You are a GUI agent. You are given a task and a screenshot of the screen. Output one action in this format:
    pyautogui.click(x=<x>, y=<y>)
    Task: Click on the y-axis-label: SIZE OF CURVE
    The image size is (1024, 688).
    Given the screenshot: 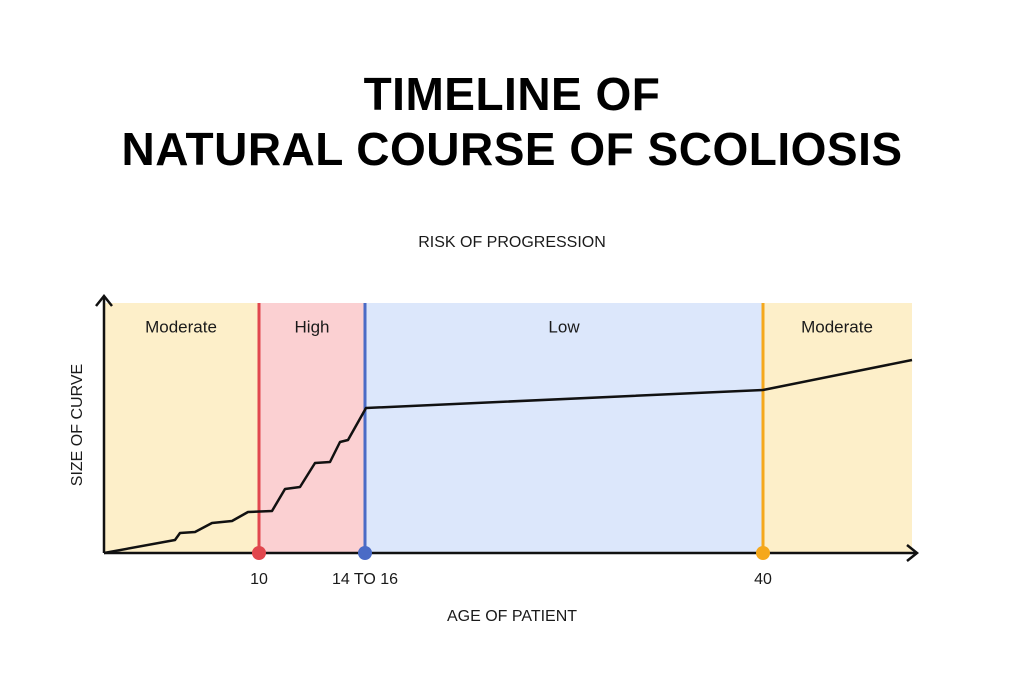 What is the action you would take?
    pyautogui.click(x=77, y=425)
    